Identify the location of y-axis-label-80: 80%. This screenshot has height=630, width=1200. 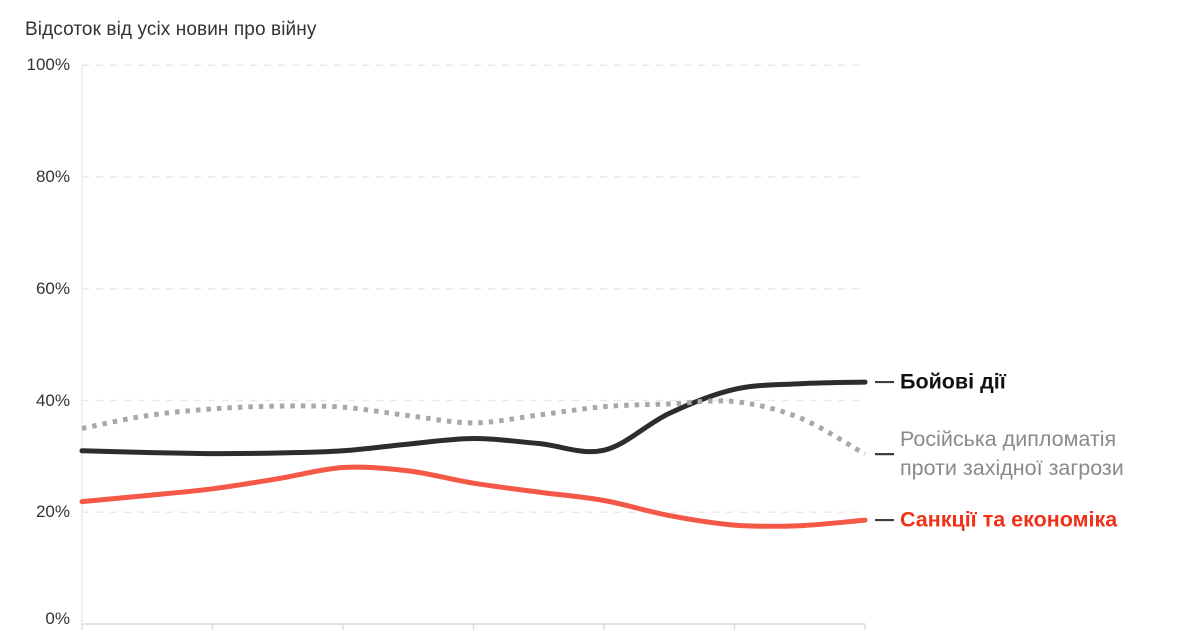
(52, 176).